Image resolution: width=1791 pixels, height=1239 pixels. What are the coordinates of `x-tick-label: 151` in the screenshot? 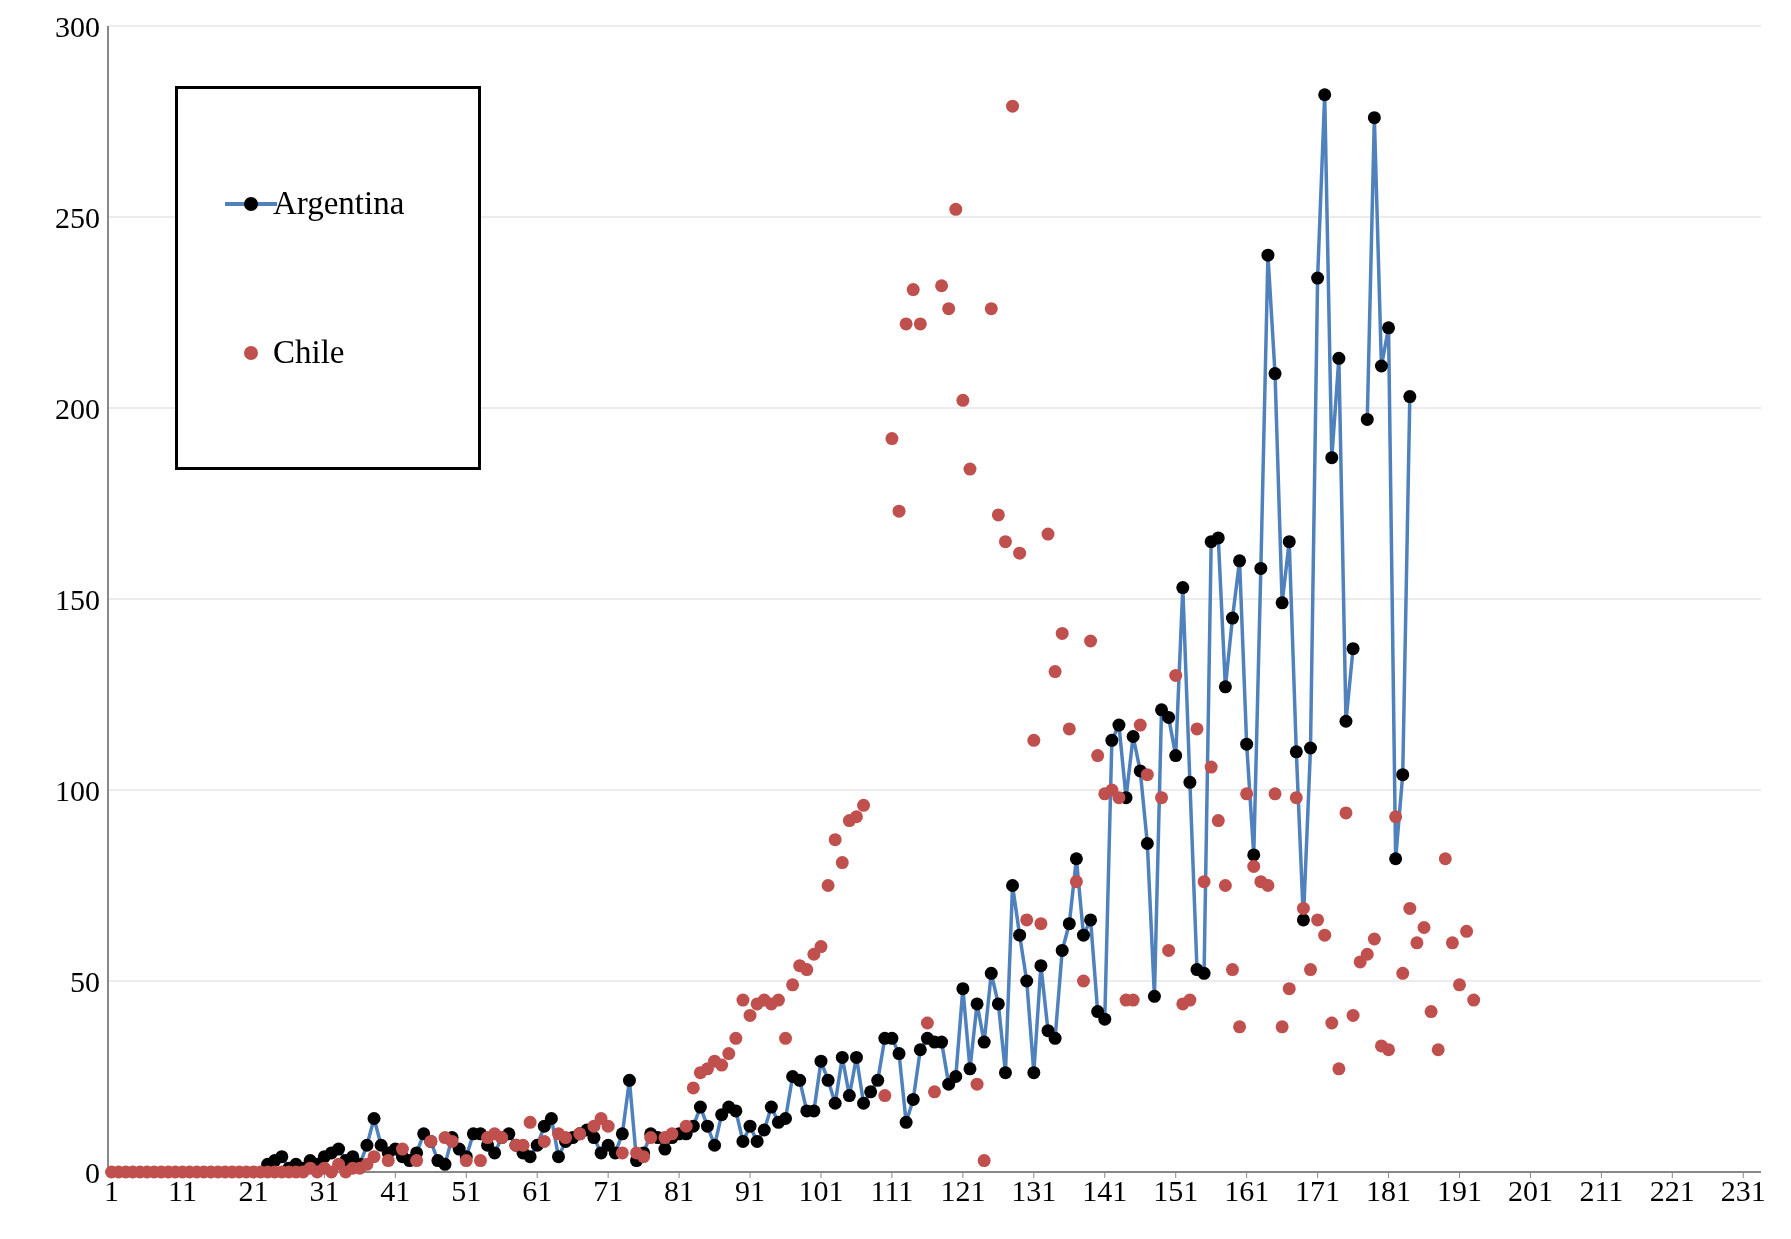 It's located at (1176, 1191).